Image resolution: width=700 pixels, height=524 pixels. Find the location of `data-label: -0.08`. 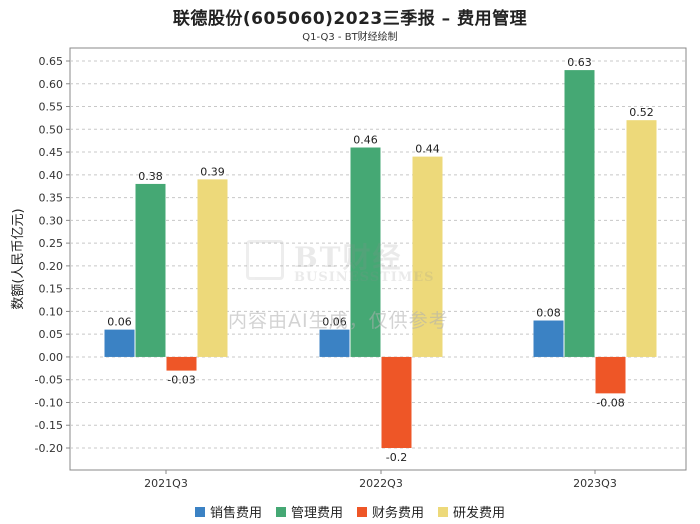

data-label: -0.08 is located at coordinates (610, 402).